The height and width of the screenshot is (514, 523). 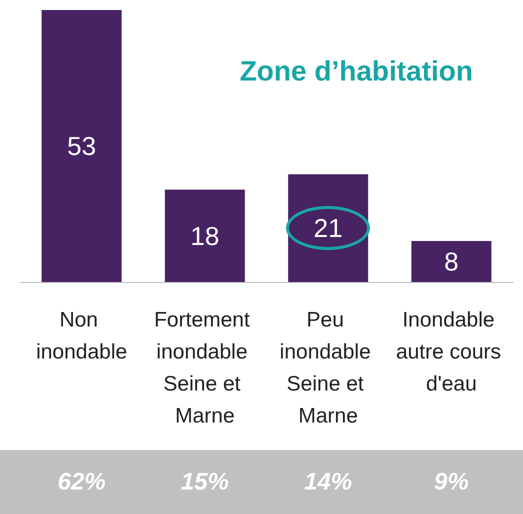 What do you see at coordinates (328, 368) in the screenshot?
I see `x-tick-label: Peu inondable Seine et Marne` at bounding box center [328, 368].